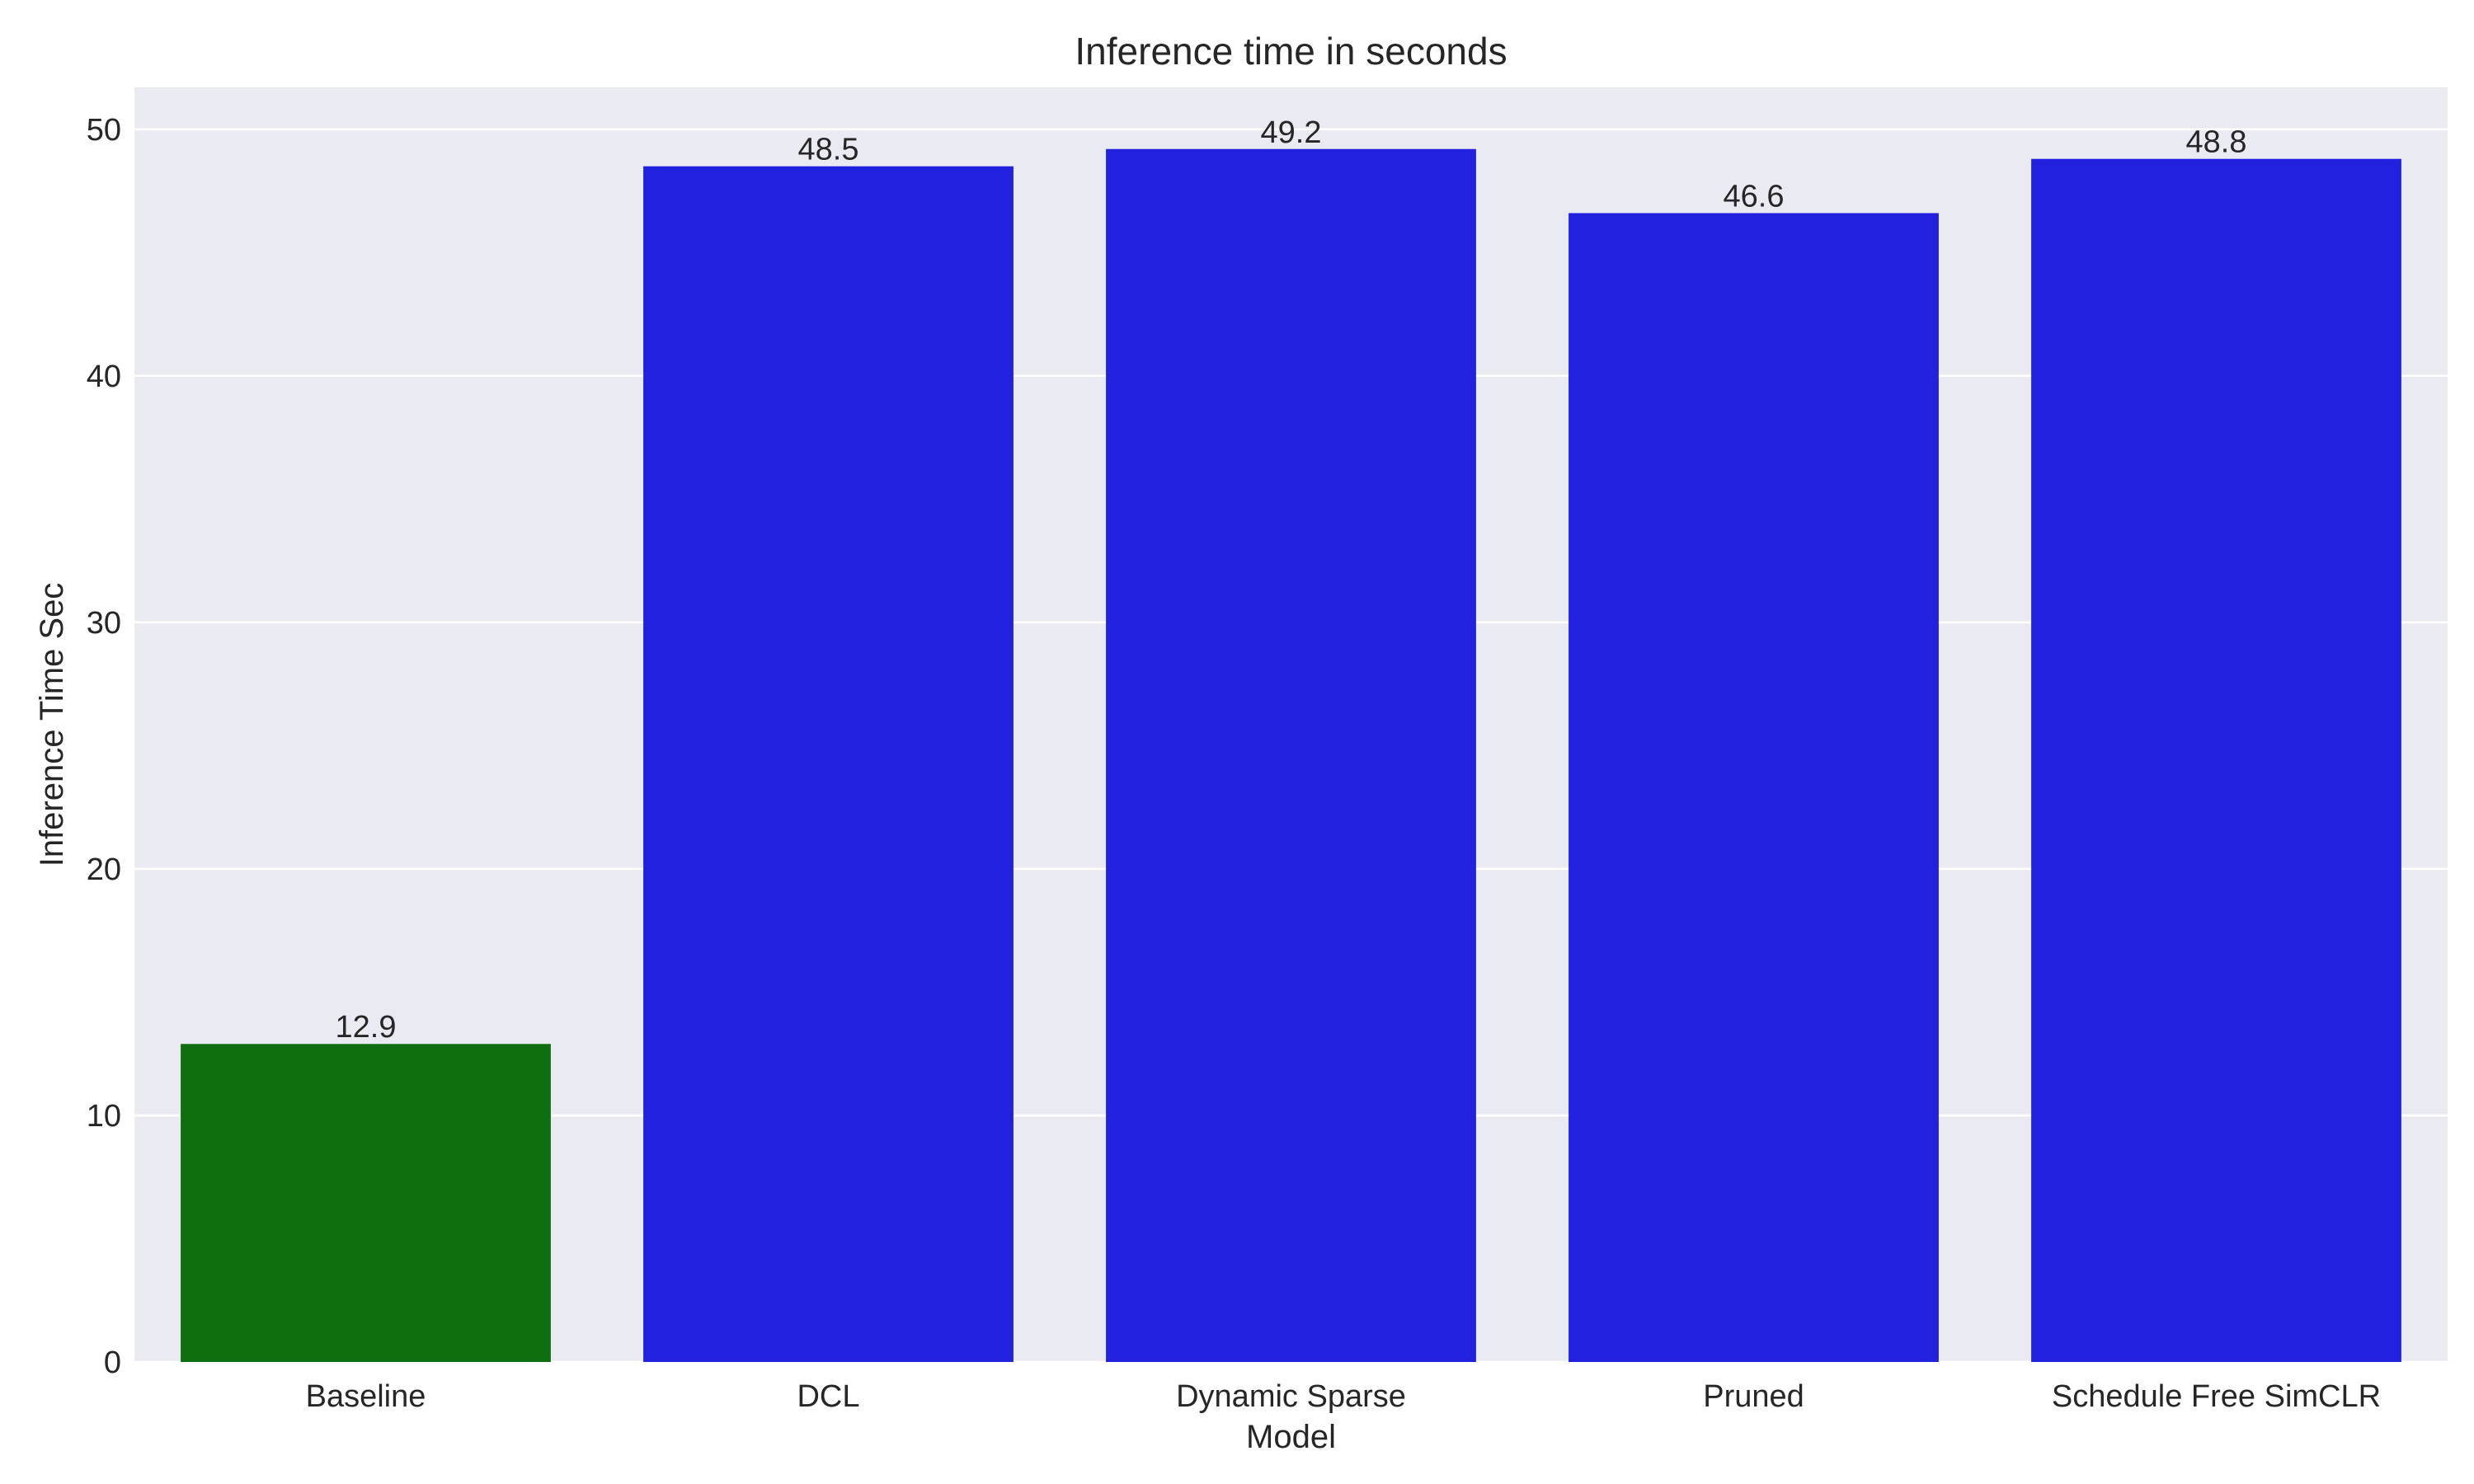  I want to click on x-tick-label: Dynamic Sparse, so click(1291, 1396).